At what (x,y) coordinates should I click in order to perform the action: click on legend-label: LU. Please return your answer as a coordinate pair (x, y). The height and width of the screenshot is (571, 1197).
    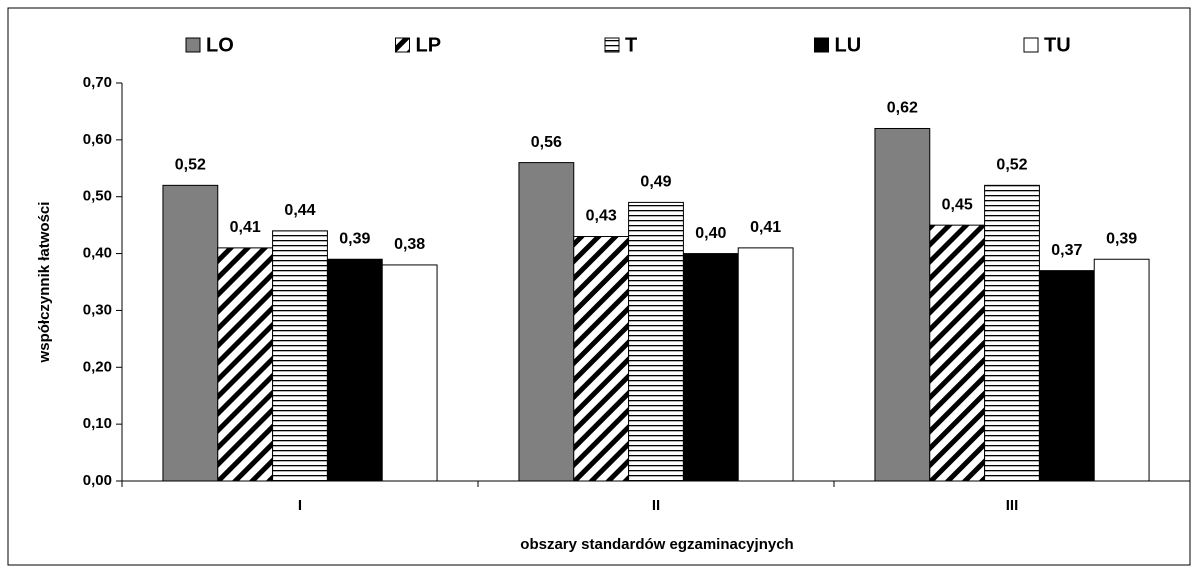
    Looking at the image, I should click on (848, 45).